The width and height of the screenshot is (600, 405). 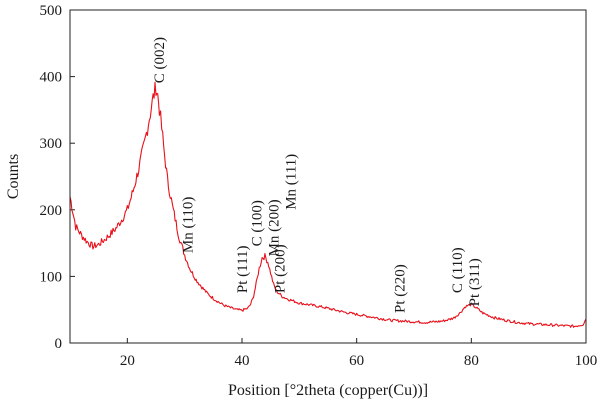 What do you see at coordinates (242, 361) in the screenshot?
I see `x-tick-label: 40` at bounding box center [242, 361].